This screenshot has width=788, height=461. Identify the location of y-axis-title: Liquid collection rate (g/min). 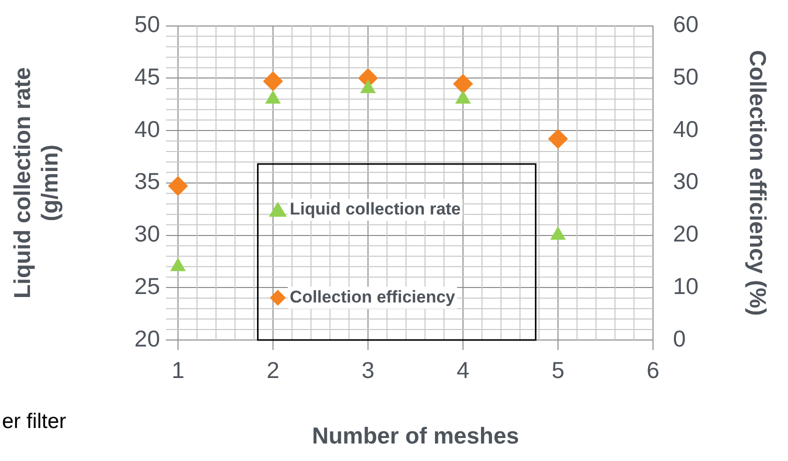
(36, 183).